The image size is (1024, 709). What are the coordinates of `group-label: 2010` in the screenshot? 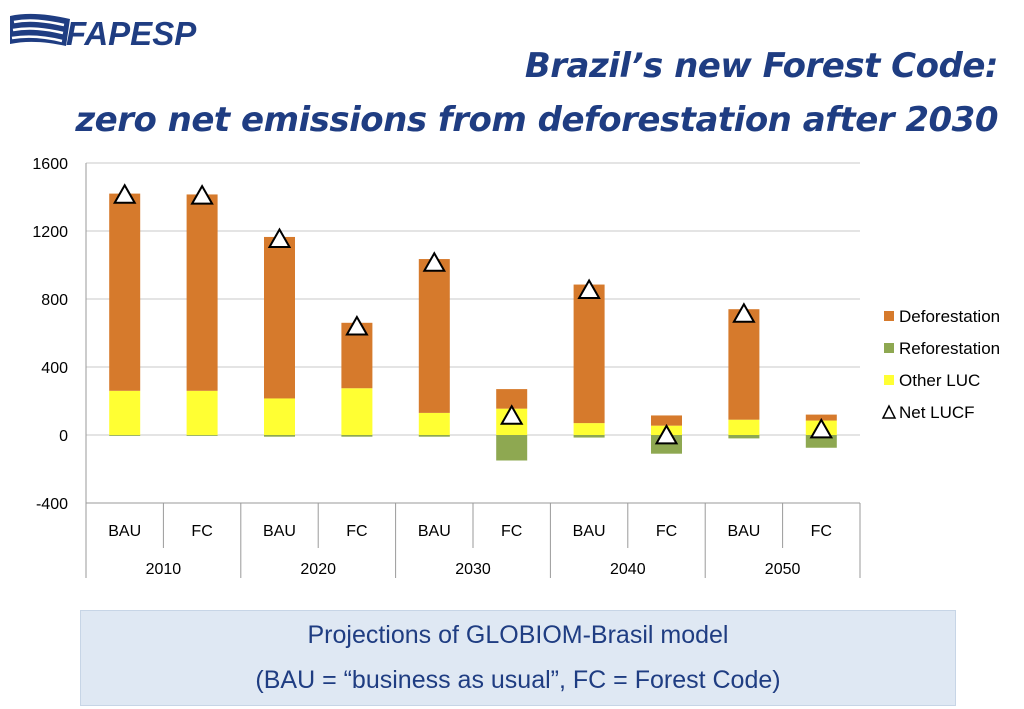 It's located at (164, 569).